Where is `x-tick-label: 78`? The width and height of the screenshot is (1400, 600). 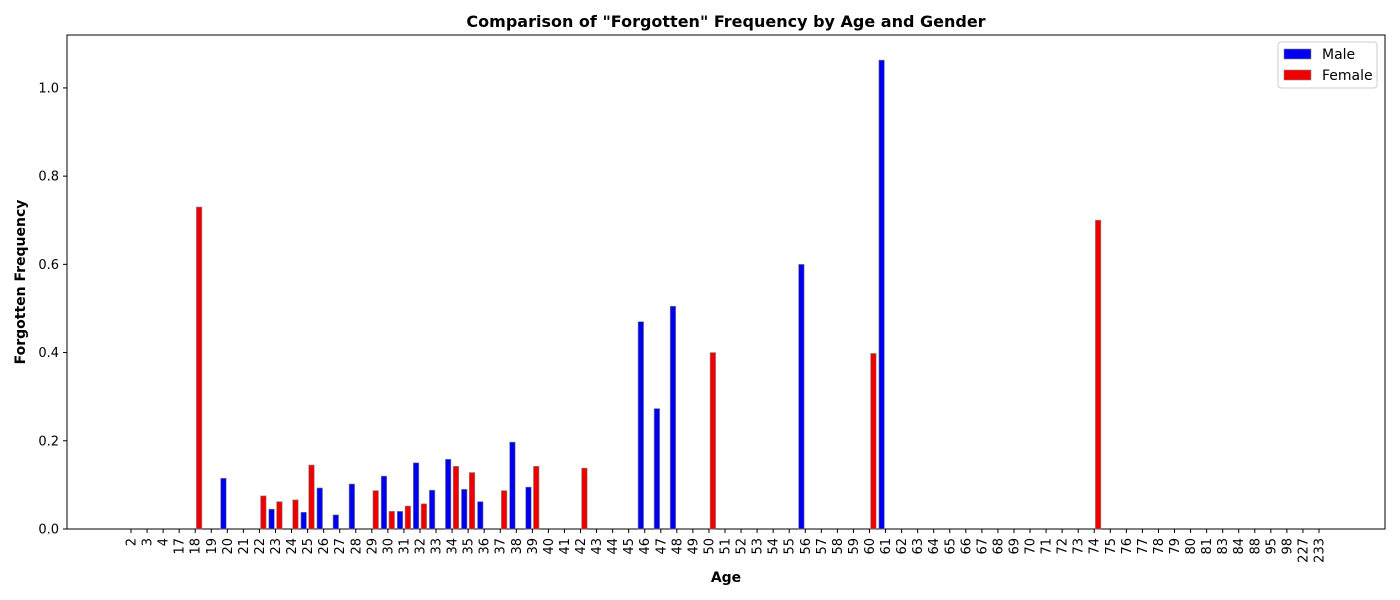 x-tick-label: 78 is located at coordinates (1159, 546).